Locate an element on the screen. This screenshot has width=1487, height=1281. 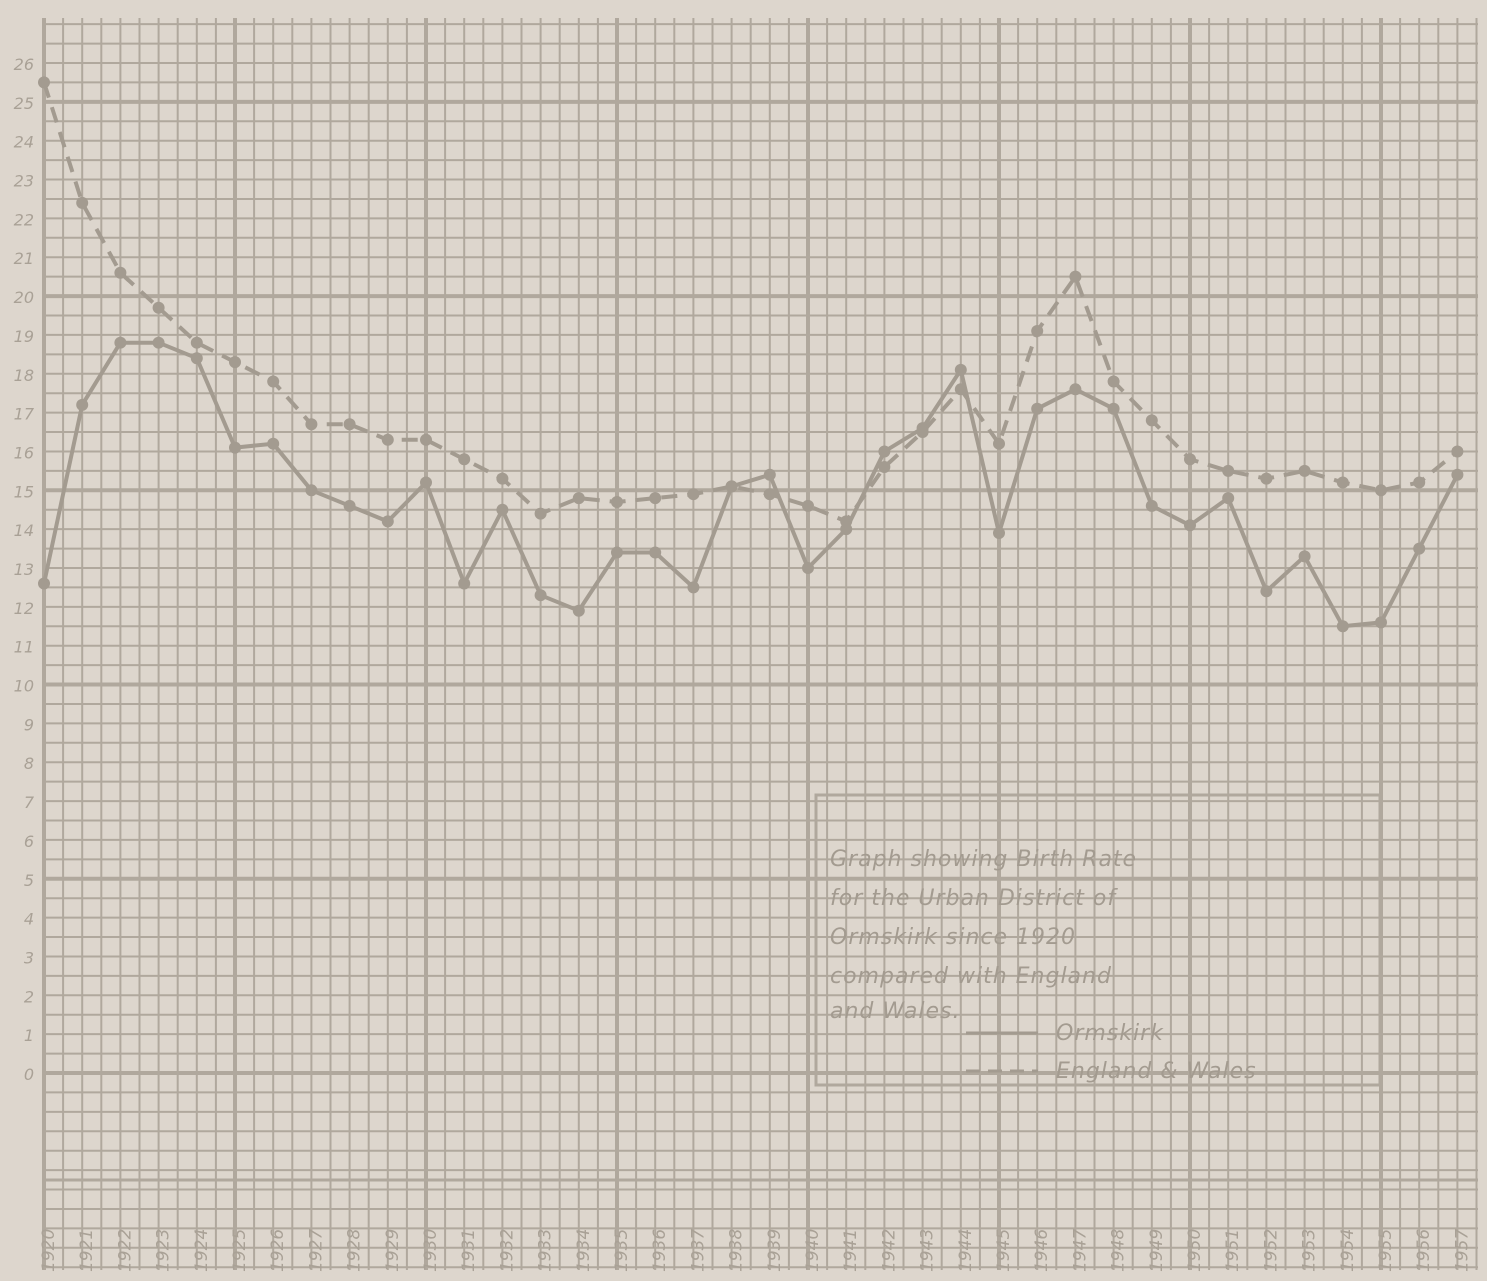
x-tick-label: 1952 is located at coordinates (1271, 1250).